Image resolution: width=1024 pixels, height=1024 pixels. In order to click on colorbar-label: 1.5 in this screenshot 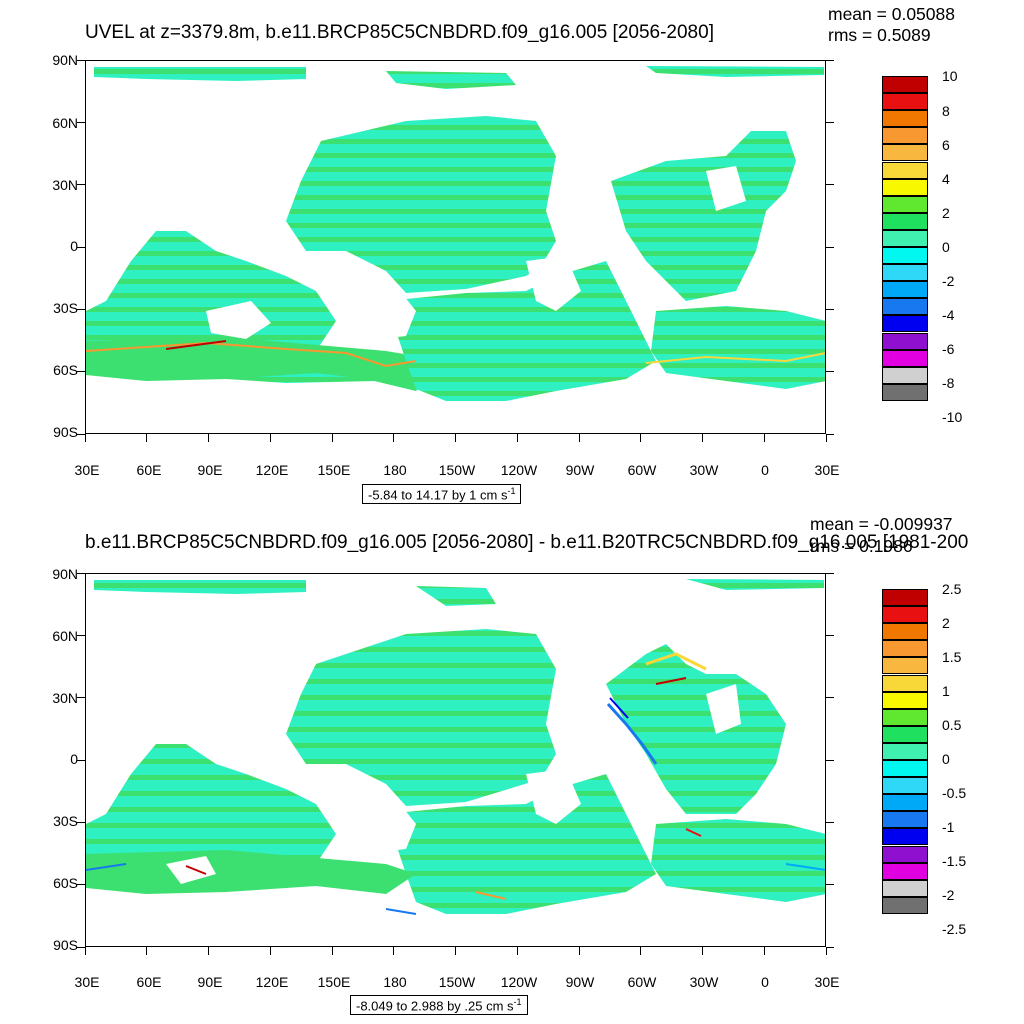, I will do `click(952, 657)`.